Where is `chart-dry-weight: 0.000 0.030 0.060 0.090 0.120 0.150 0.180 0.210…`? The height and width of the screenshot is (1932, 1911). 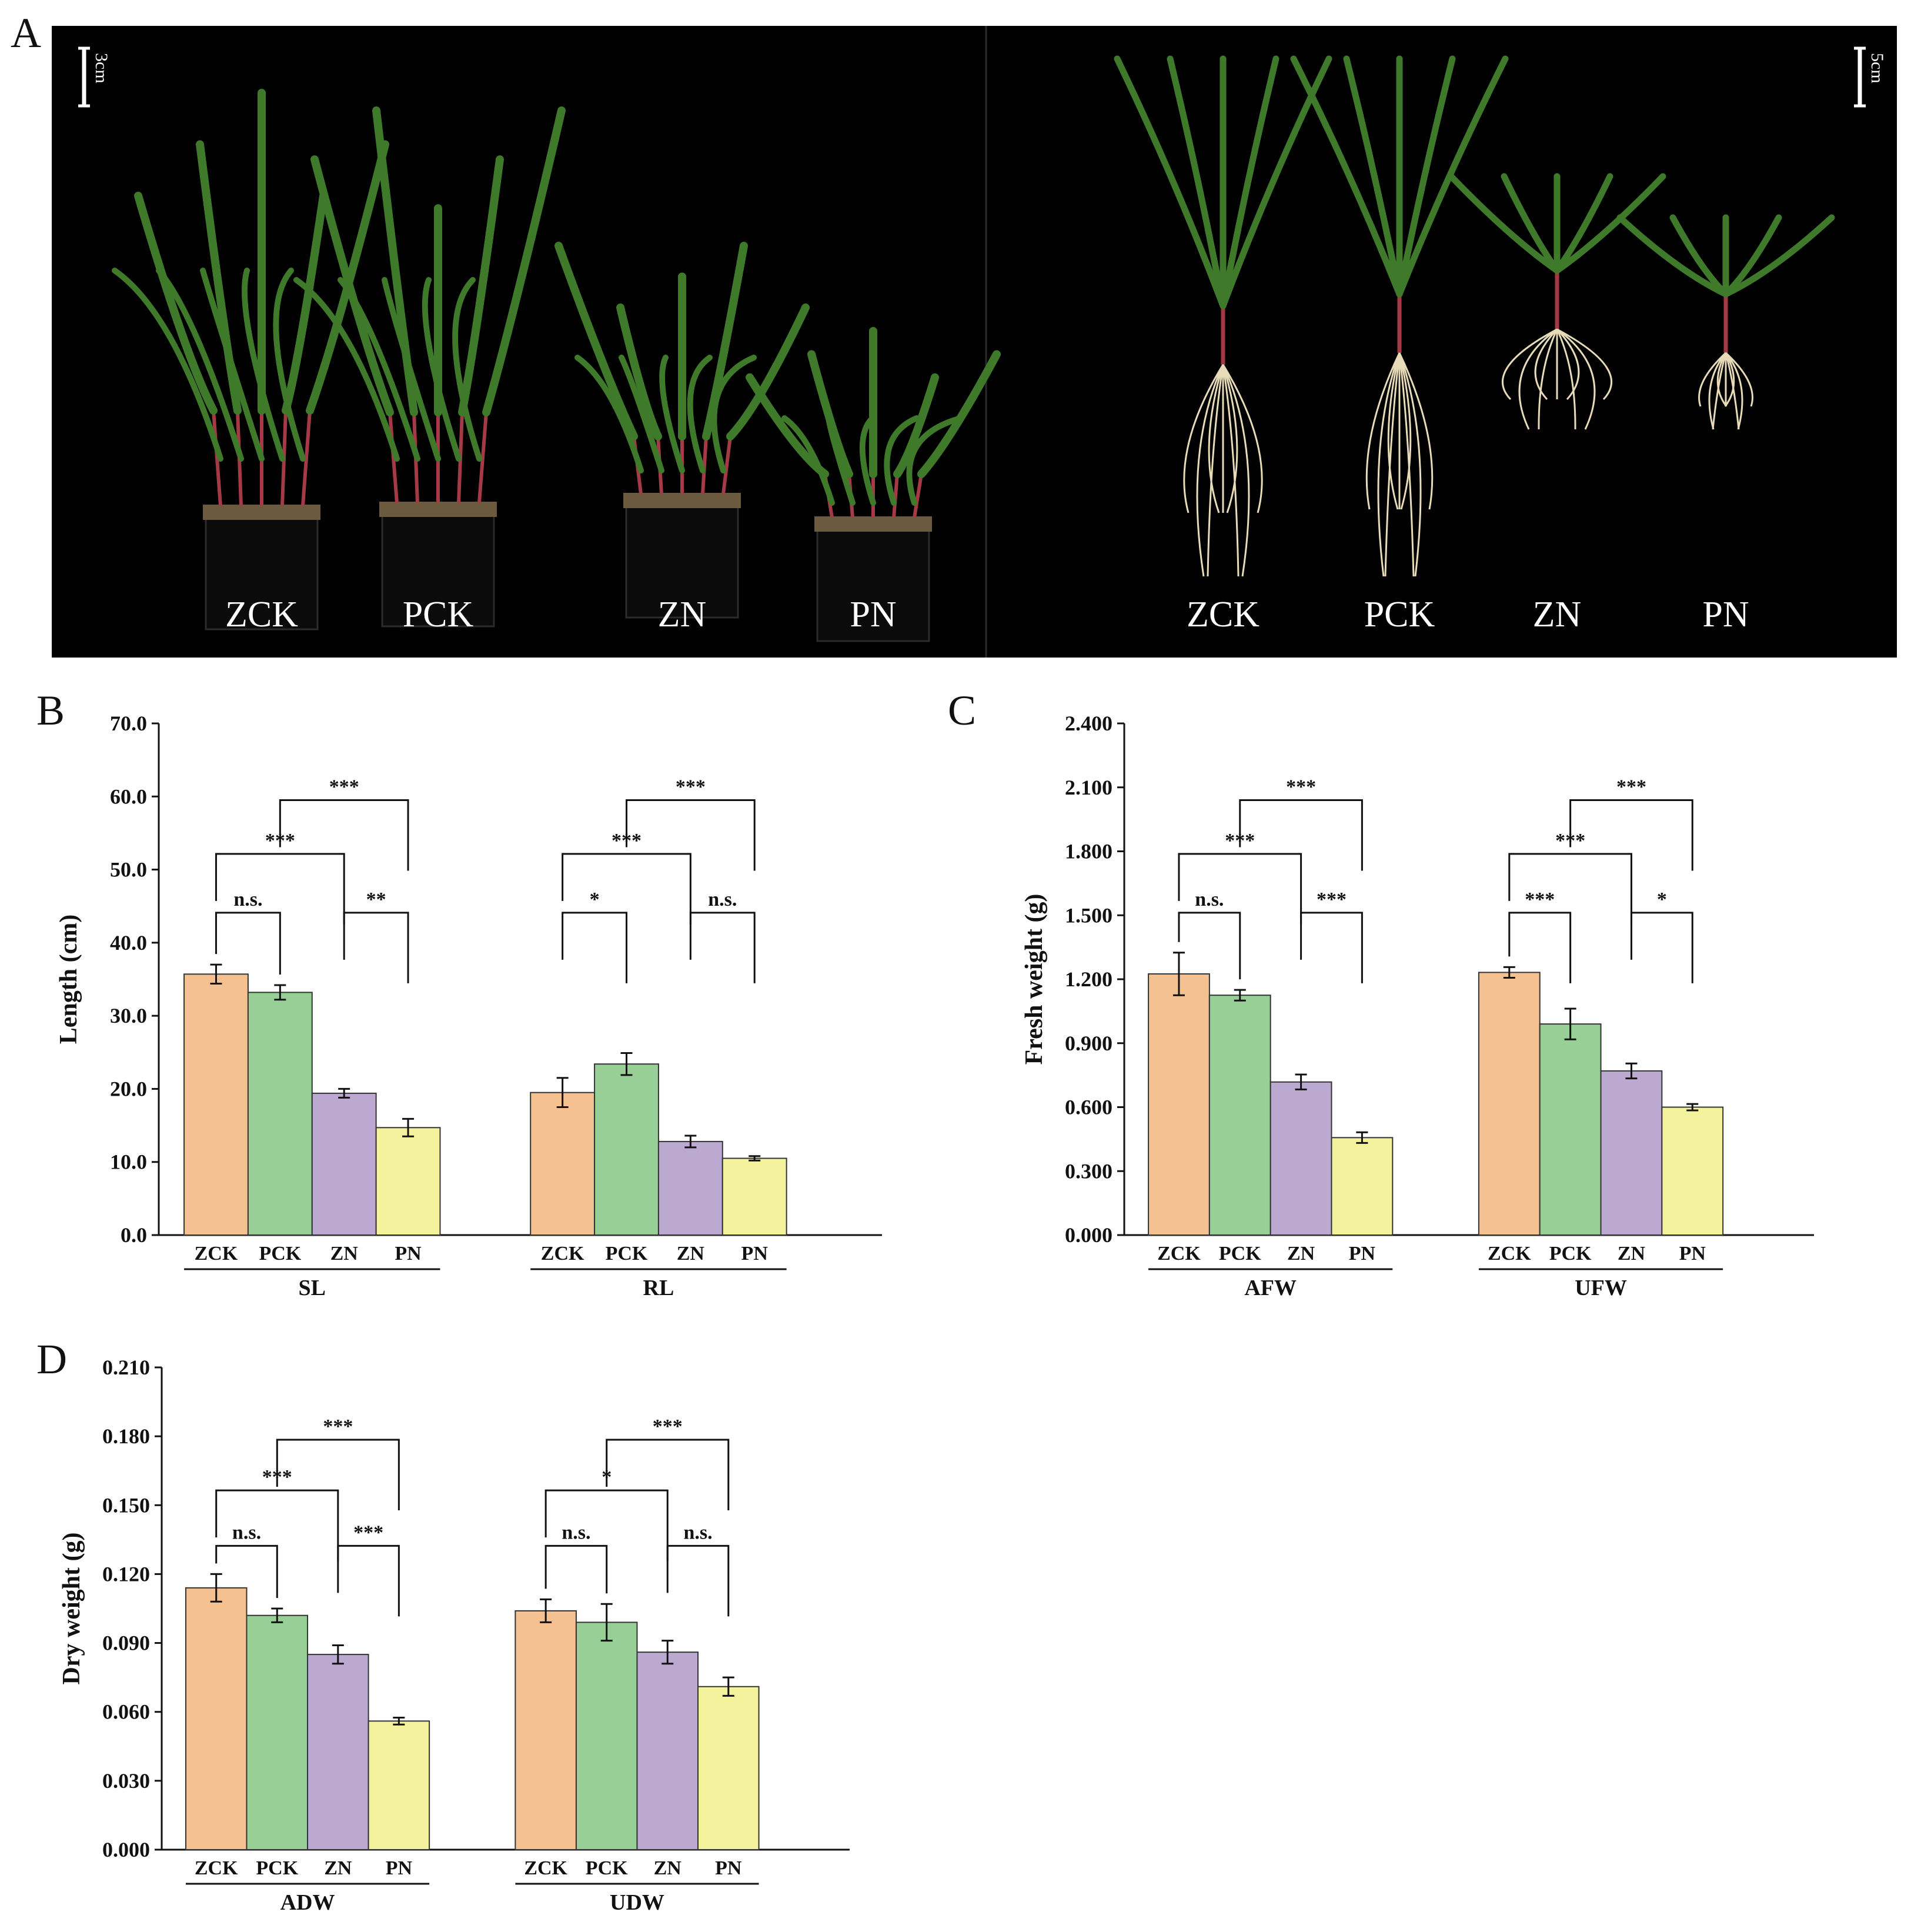
chart-dry-weight: 0.000 0.030 0.060 0.090 0.120 0.150 0.180 0.210… is located at coordinates (454, 1635).